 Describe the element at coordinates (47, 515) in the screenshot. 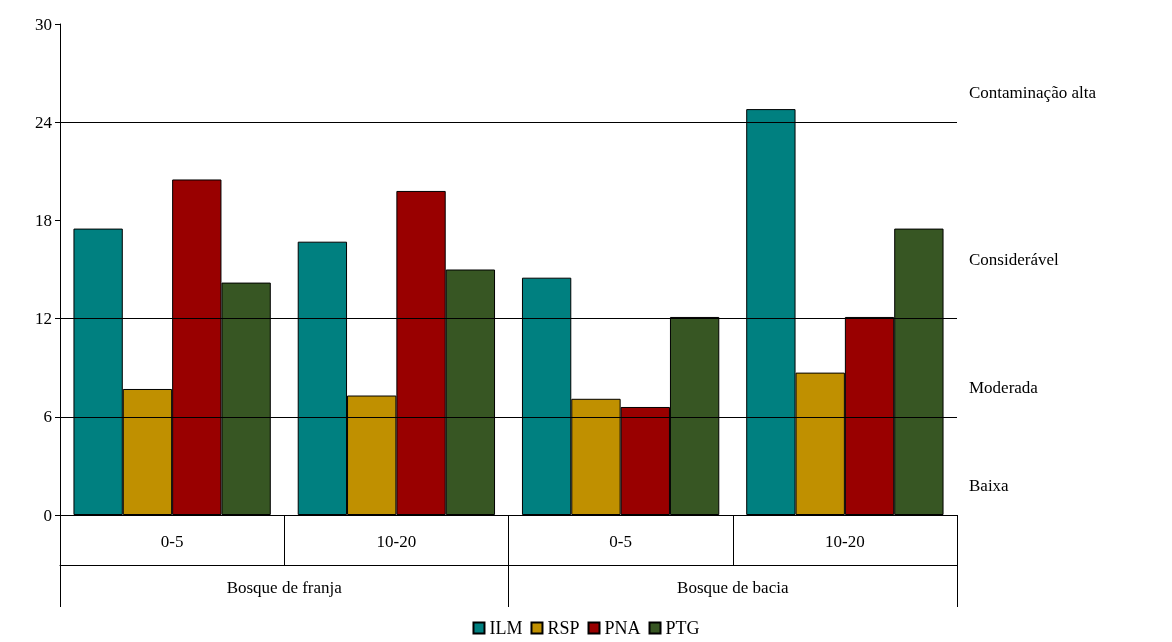

I see `y-tick-label: 0` at that location.